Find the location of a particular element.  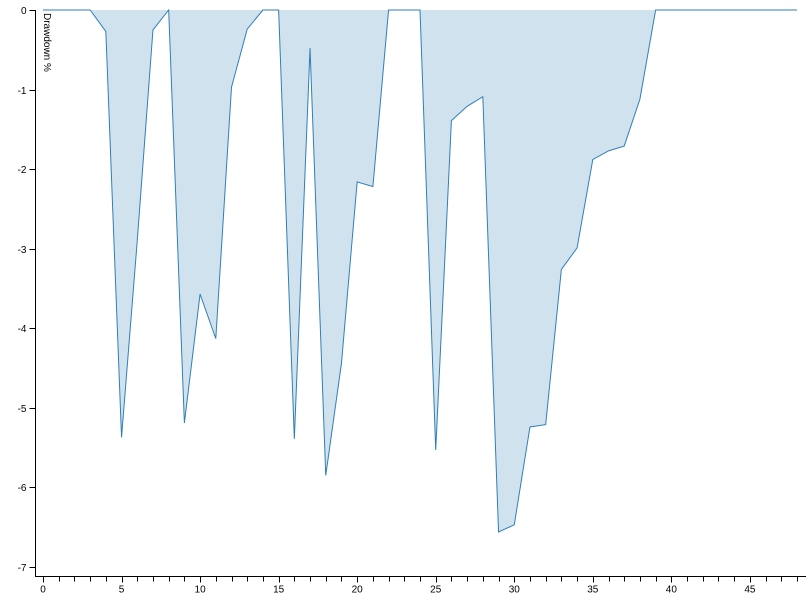

x-tick-label: 20 is located at coordinates (358, 590).